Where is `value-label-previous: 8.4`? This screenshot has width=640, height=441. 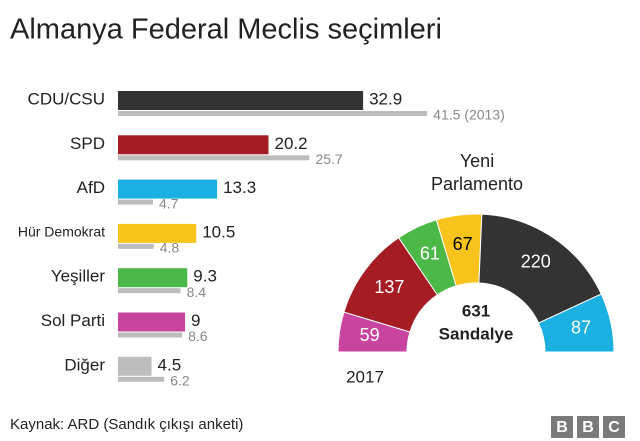 value-label-previous: 8.4 is located at coordinates (197, 292).